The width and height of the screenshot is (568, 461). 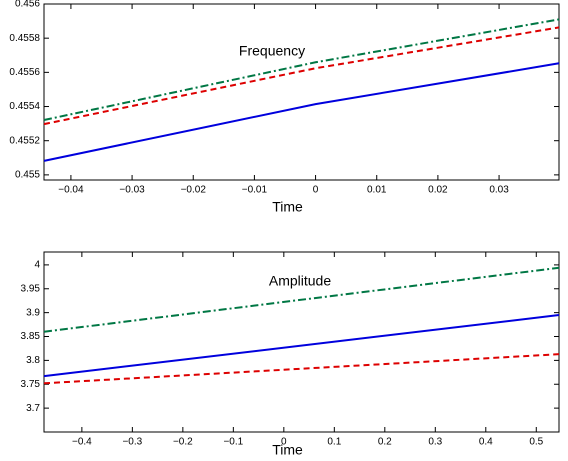 What do you see at coordinates (27, 175) in the screenshot?
I see `y-tick-label: 0.455` at bounding box center [27, 175].